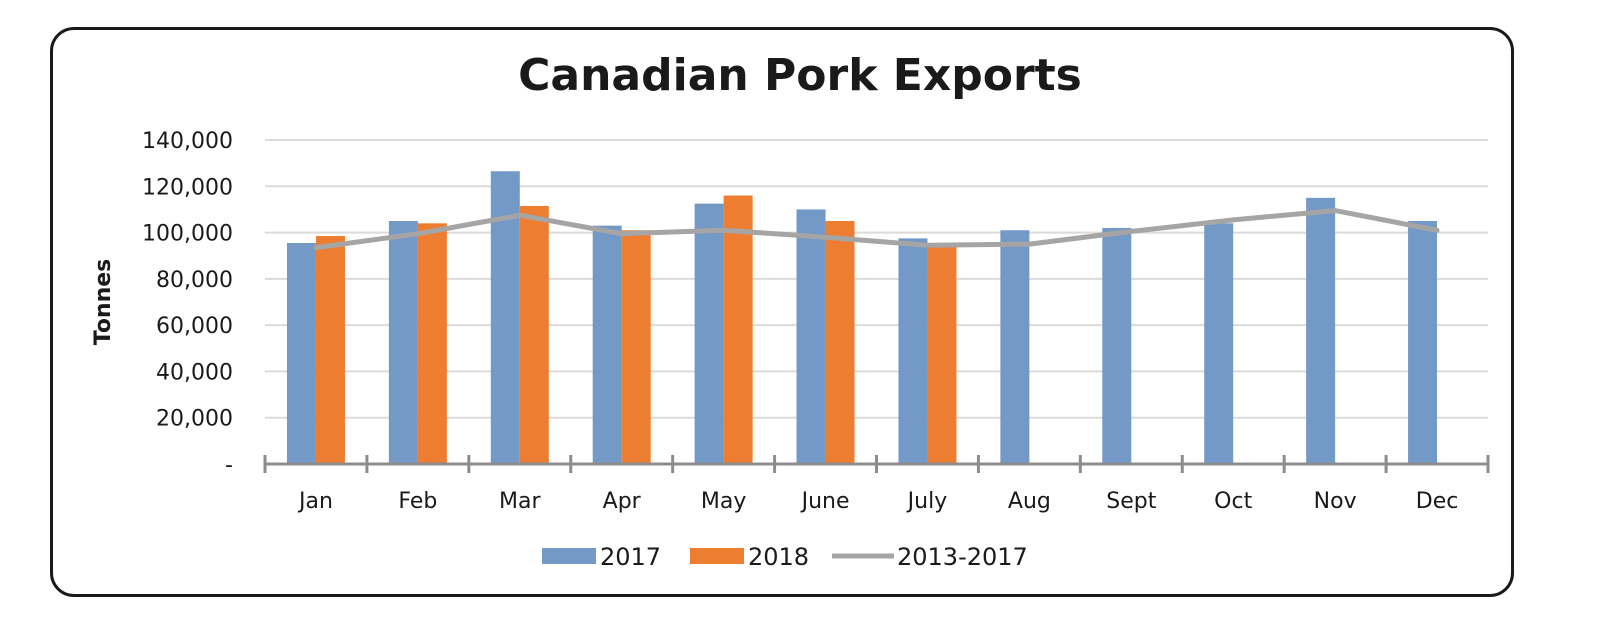 Image resolution: width=1600 pixels, height=629 pixels. I want to click on line-layer, so click(876, 229).